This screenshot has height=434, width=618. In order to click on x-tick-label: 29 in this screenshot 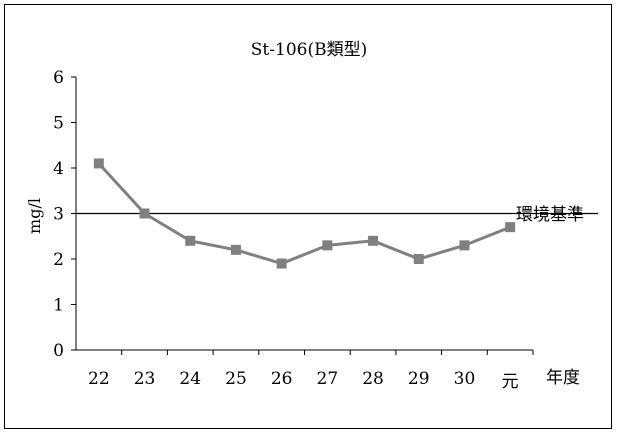, I will do `click(419, 379)`.